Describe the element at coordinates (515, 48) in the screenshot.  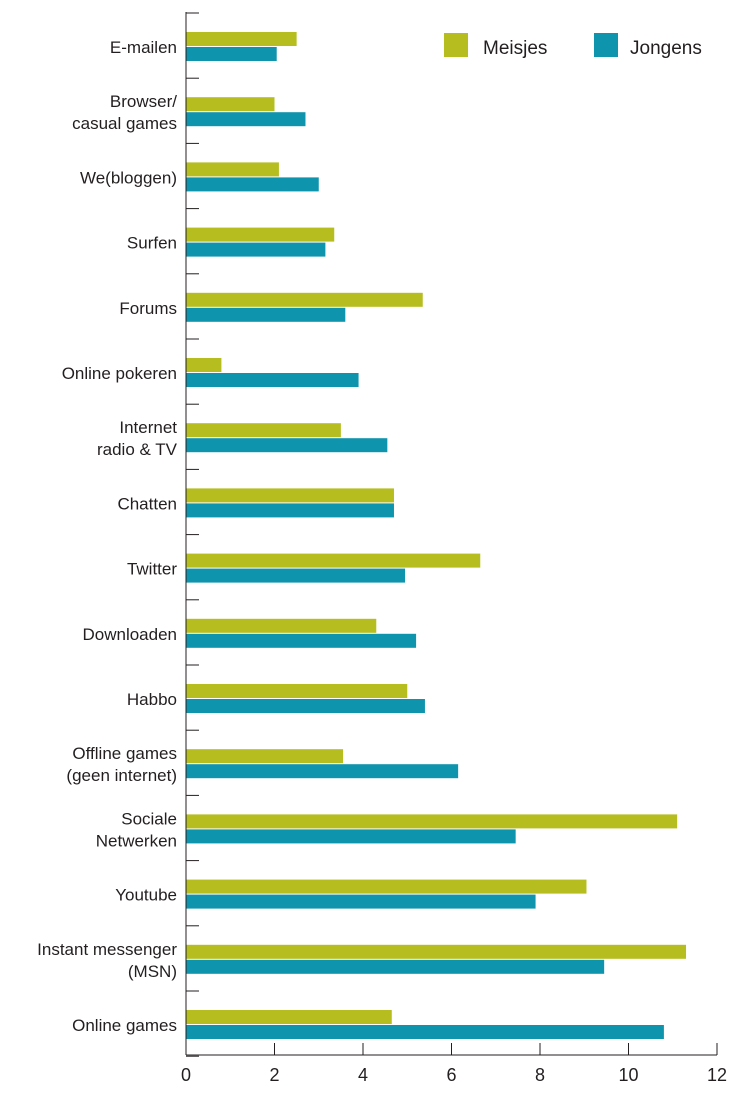
I see `legend-label-meisjes: Meisjes` at that location.